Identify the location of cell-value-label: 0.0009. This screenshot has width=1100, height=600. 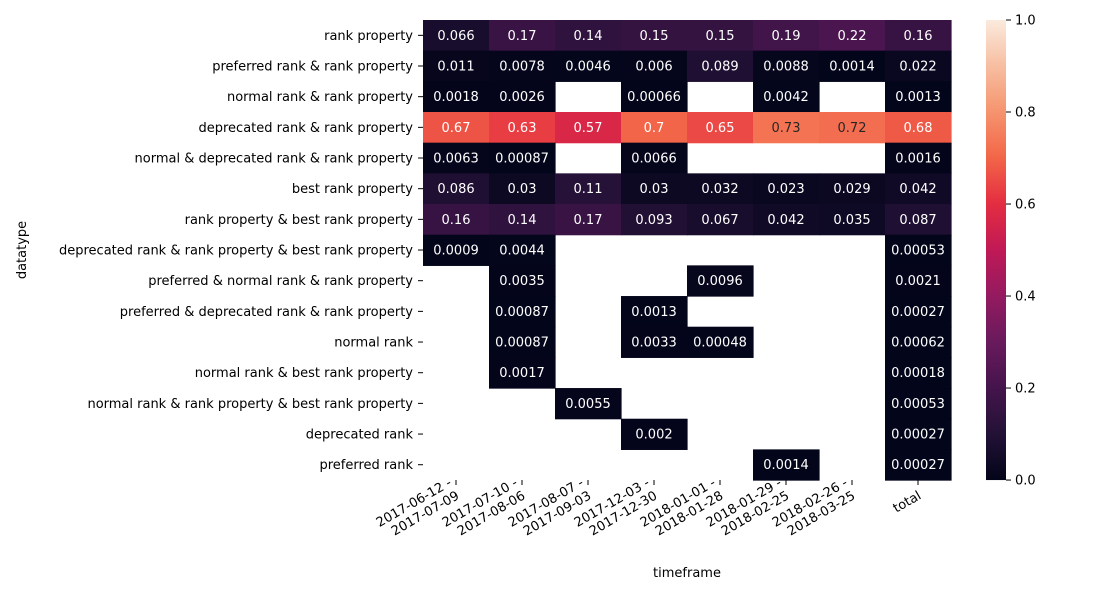
(456, 251).